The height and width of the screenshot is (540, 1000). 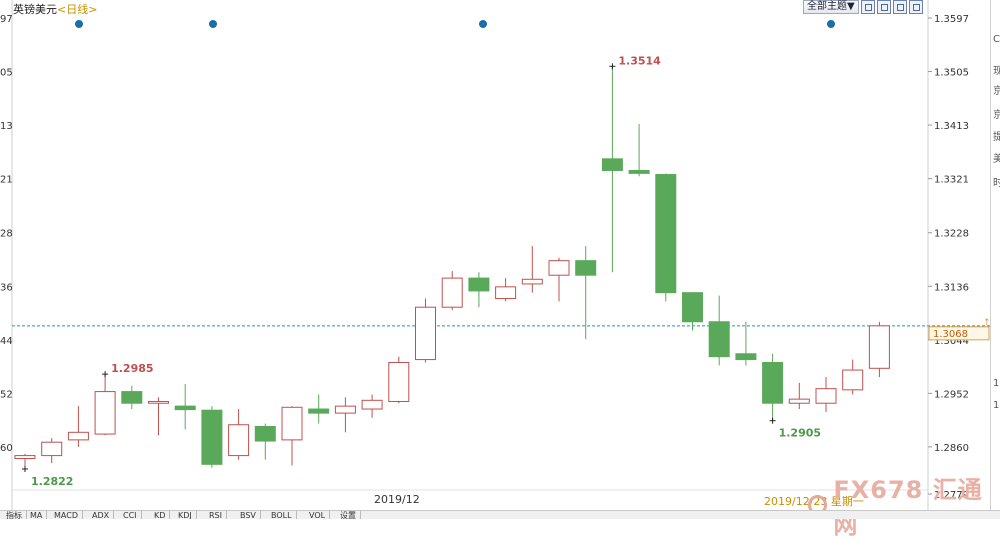 I want to click on indicator-tab: BOLL, so click(x=282, y=515).